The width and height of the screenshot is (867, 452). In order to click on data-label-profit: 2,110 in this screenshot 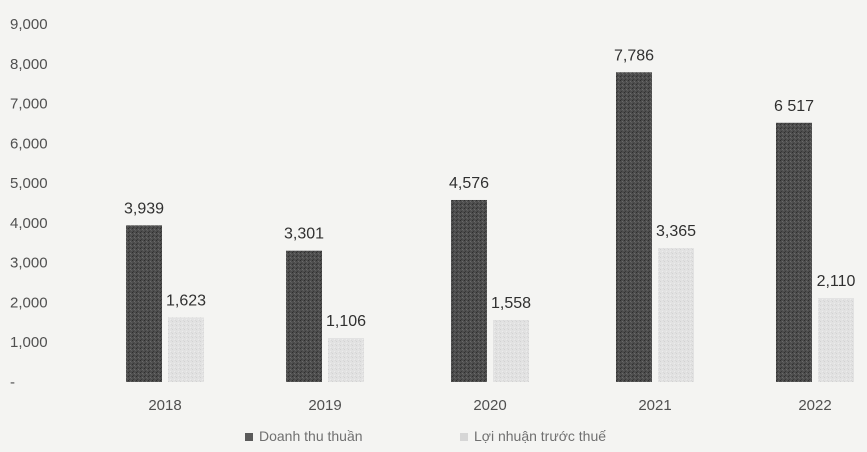, I will do `click(836, 281)`.